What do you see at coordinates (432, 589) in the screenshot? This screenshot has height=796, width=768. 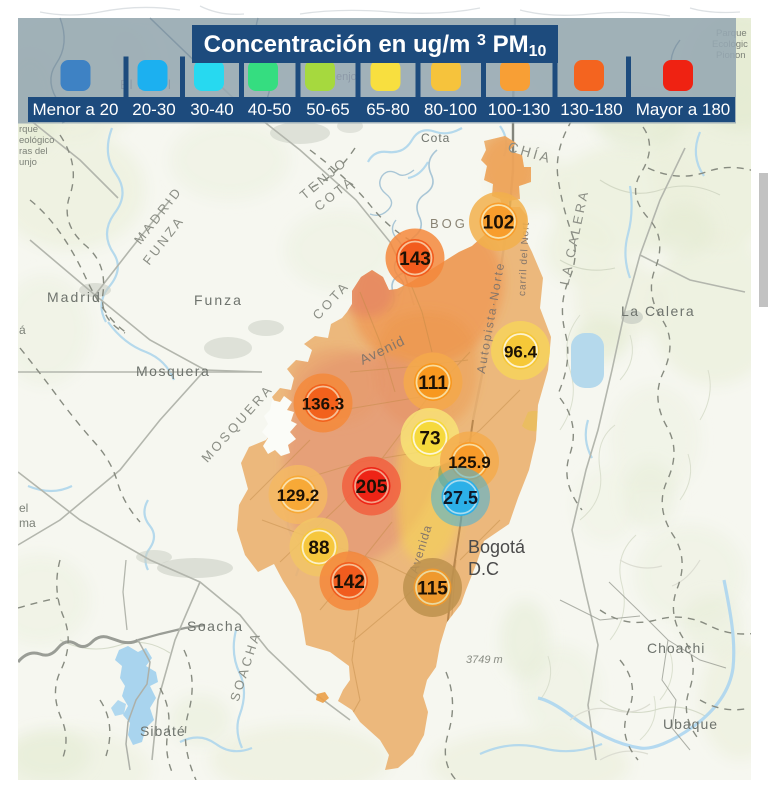 I see `svg-text: 115` at bounding box center [432, 589].